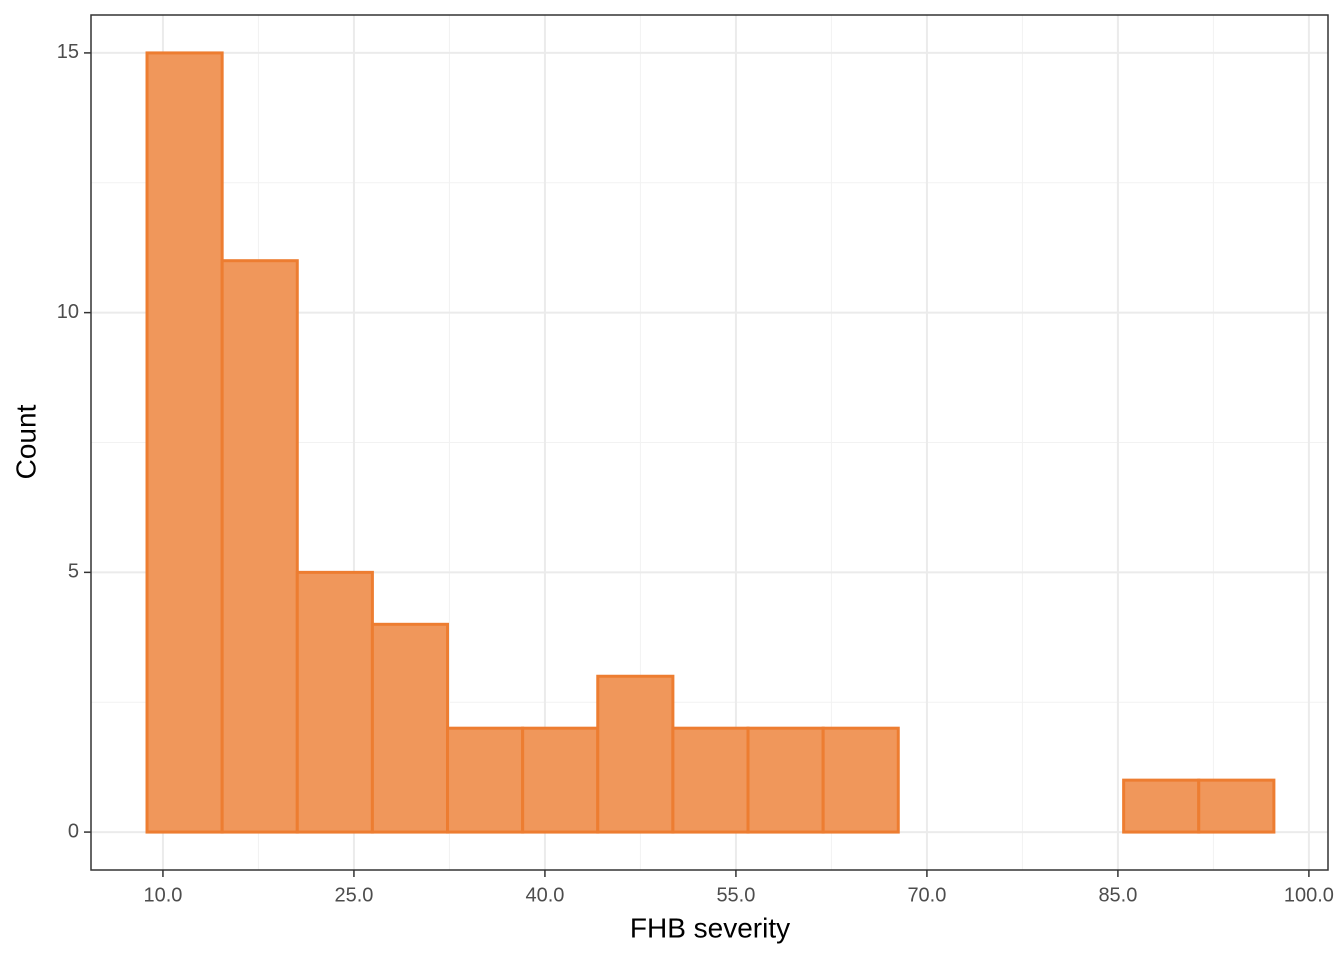 The width and height of the screenshot is (1344, 960). I want to click on y-tick-label: 15, so click(68, 52).